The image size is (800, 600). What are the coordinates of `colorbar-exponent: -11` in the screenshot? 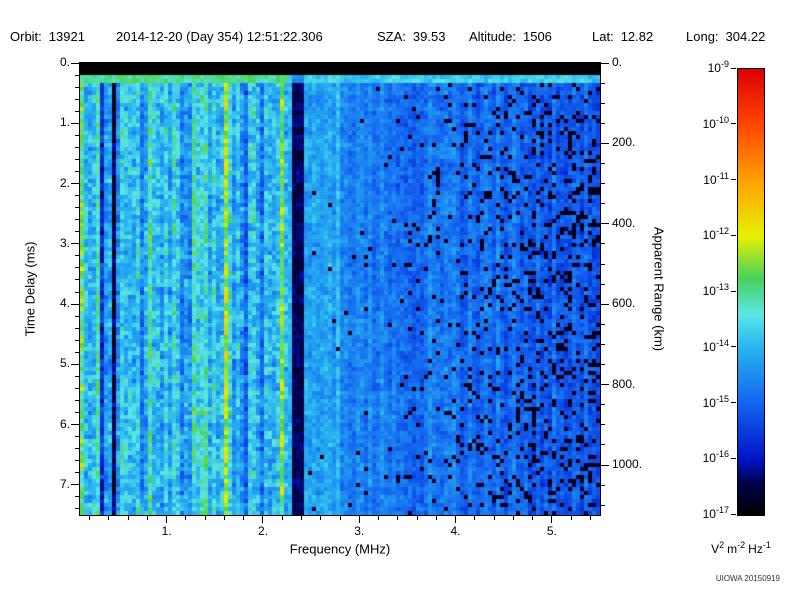 It's located at (722, 175).